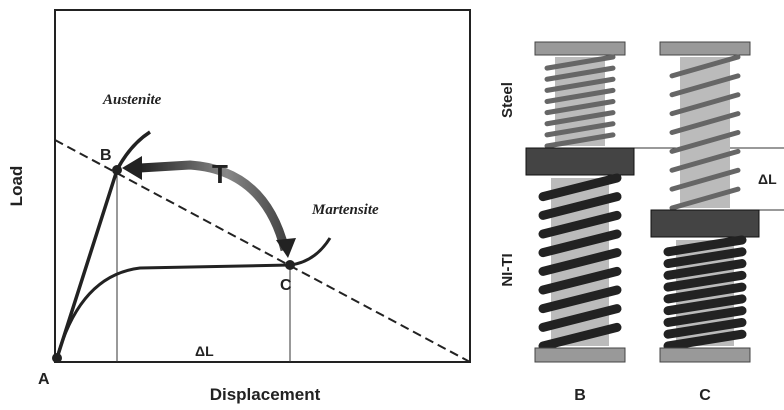 The width and height of the screenshot is (784, 410). Describe the element at coordinates (220, 174) in the screenshot. I see `t-label: T` at that location.